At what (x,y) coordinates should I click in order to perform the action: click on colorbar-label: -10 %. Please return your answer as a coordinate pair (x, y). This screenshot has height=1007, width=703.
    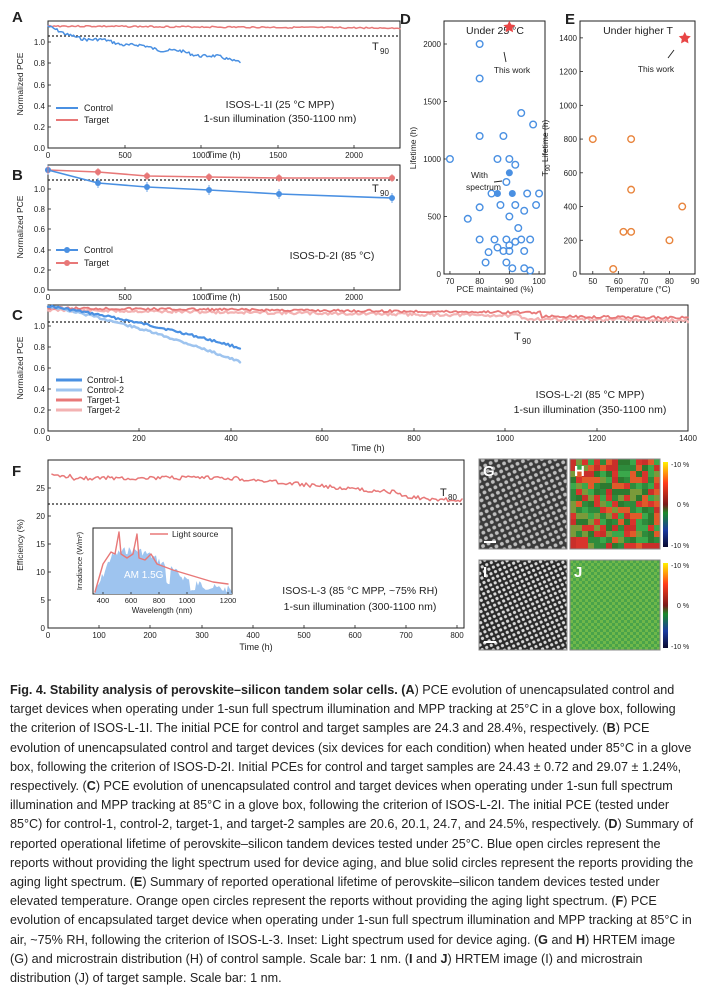
    Looking at the image, I should click on (680, 465).